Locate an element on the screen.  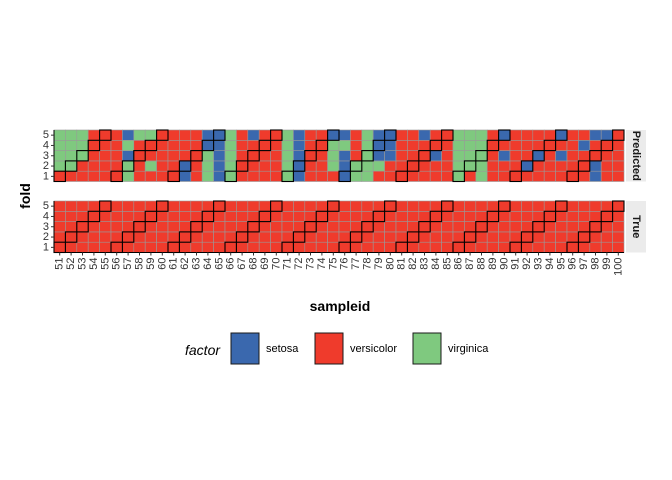
cell-true-56-fold5 is located at coordinates (116, 206).